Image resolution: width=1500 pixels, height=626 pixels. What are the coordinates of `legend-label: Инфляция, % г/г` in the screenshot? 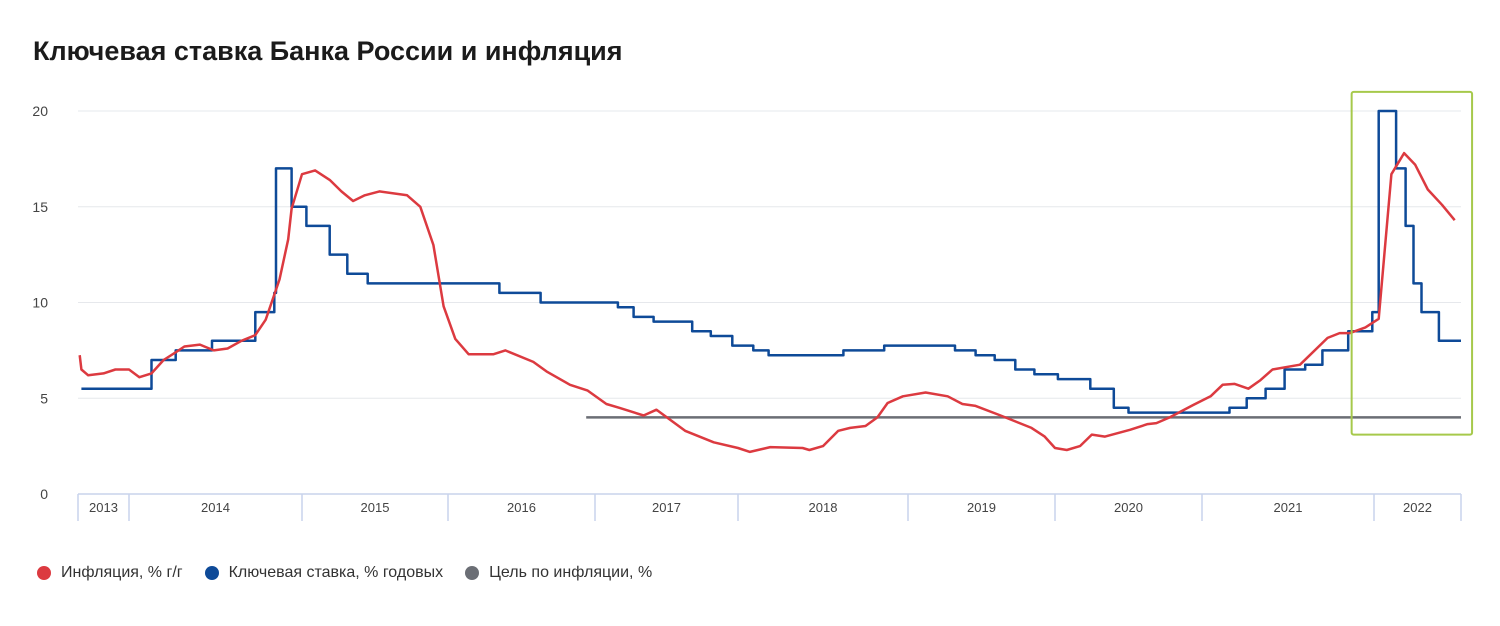 It's located at (122, 572).